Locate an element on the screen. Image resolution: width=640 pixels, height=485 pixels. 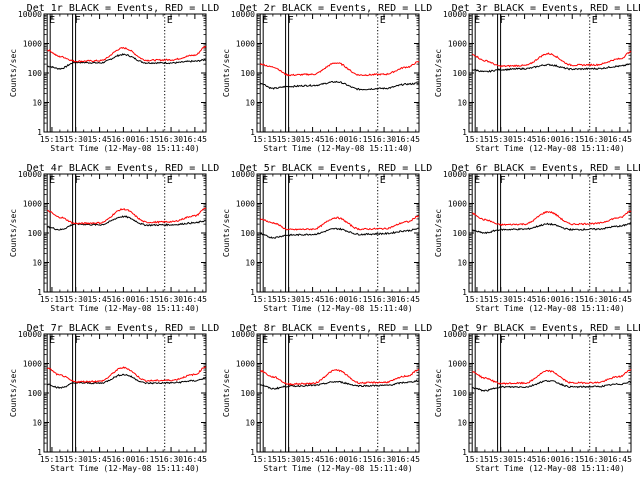
panel-title: Det 9r BLACK = Events, RED = LLD is located at coordinates (546, 328).